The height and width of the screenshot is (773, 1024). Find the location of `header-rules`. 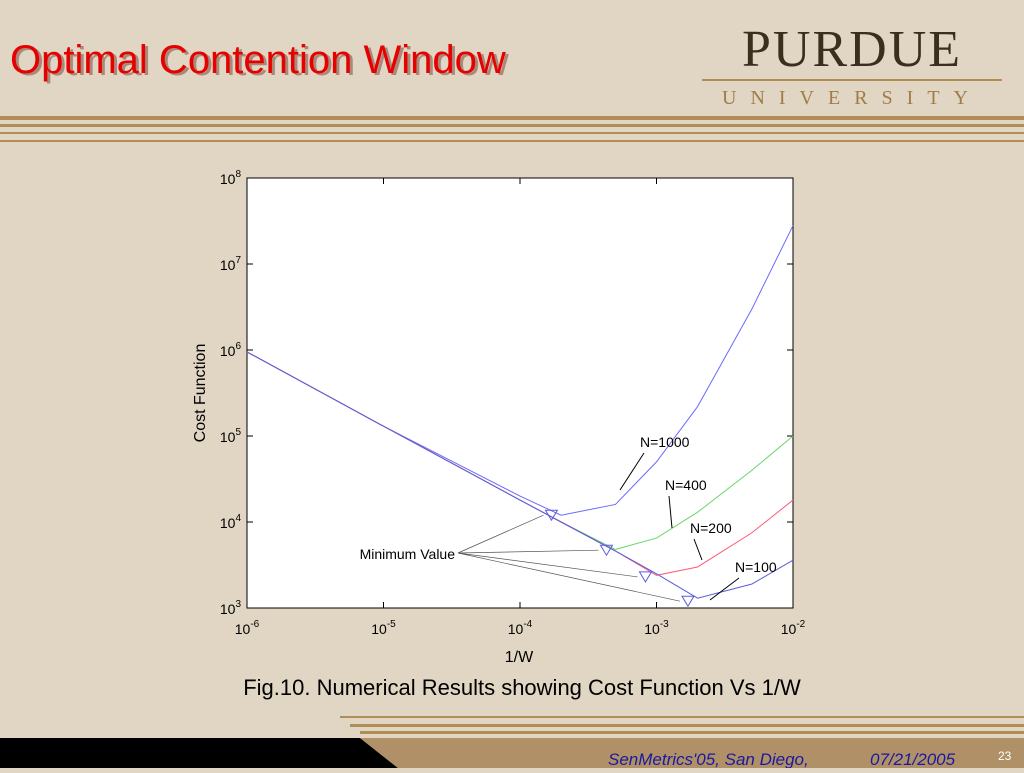

header-rules is located at coordinates (512, 129).